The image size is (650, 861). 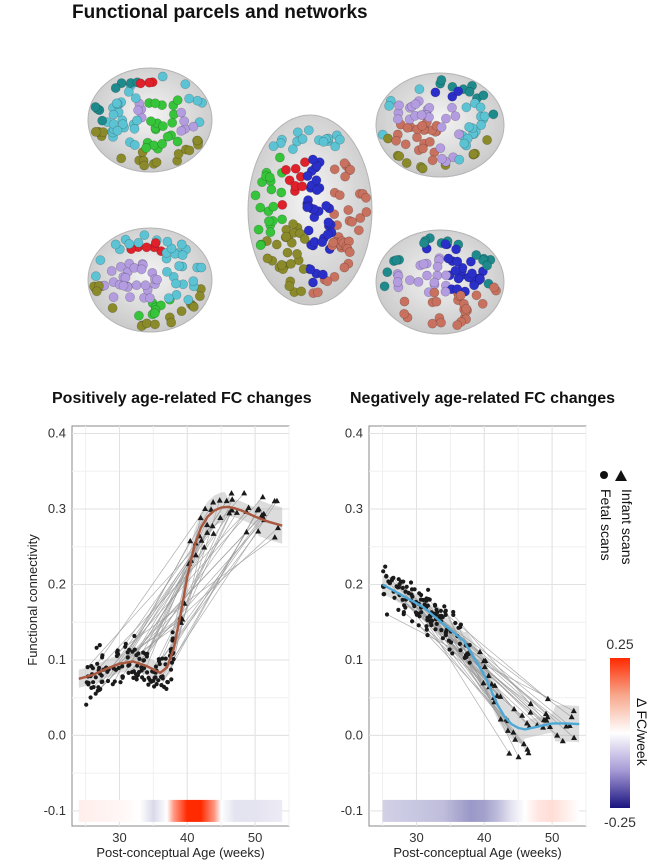 I want to click on x-axis-label: Post-conceptual Age (weeks), so click(x=180, y=852).